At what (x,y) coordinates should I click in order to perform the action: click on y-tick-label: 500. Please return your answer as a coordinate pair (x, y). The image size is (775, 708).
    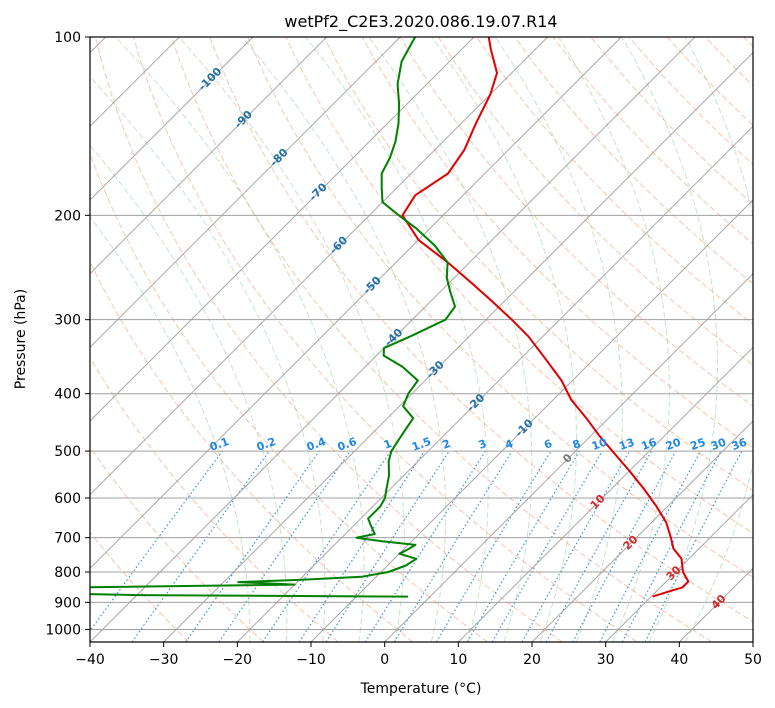
    Looking at the image, I should click on (67, 452).